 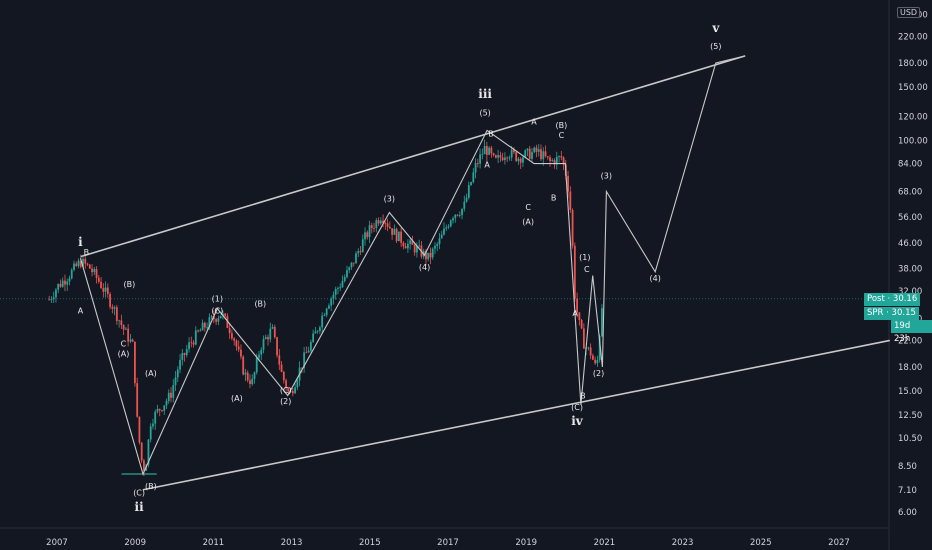 I want to click on y-tick-label: 220.00, so click(x=913, y=38).